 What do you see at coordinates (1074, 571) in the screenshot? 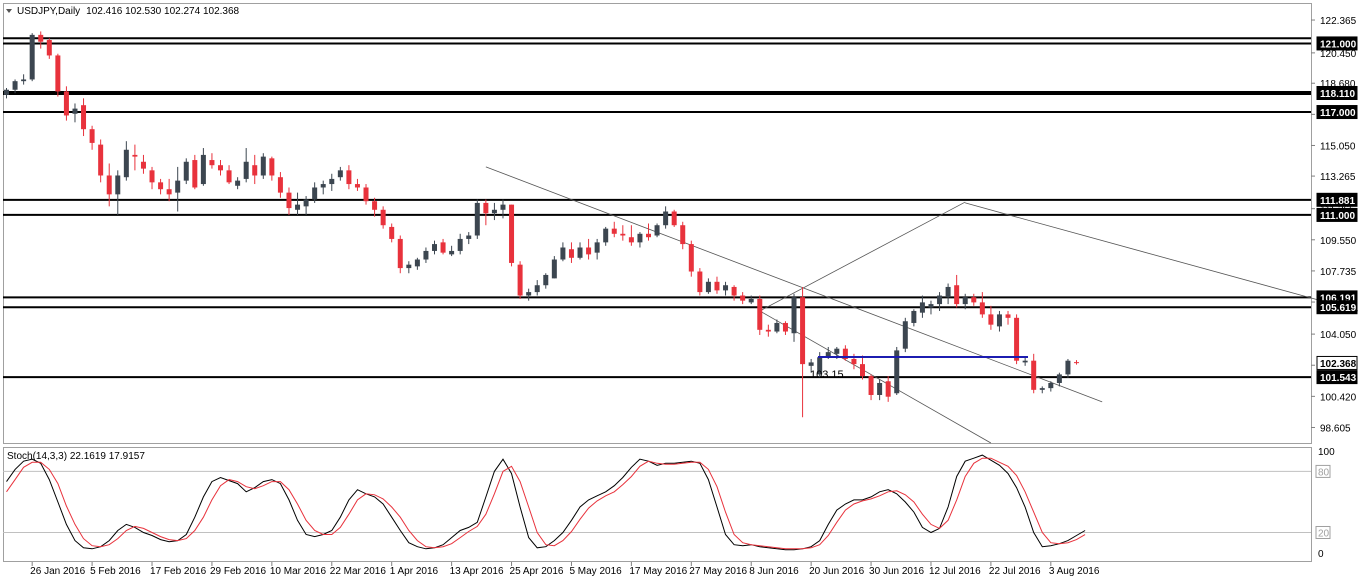
I see `time-tick-label: 3 Aug 2016` at bounding box center [1074, 571].